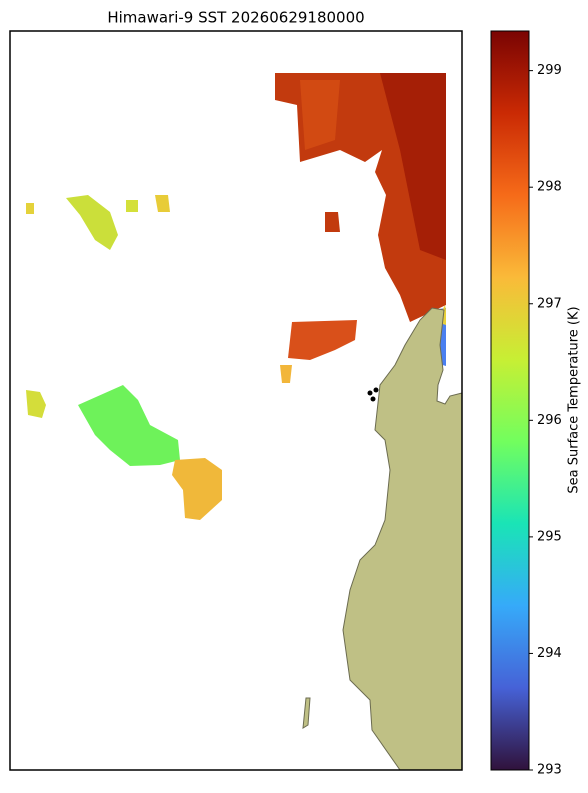  What do you see at coordinates (549, 536) in the screenshot?
I see `colorbar-tick-label: 295` at bounding box center [549, 536].